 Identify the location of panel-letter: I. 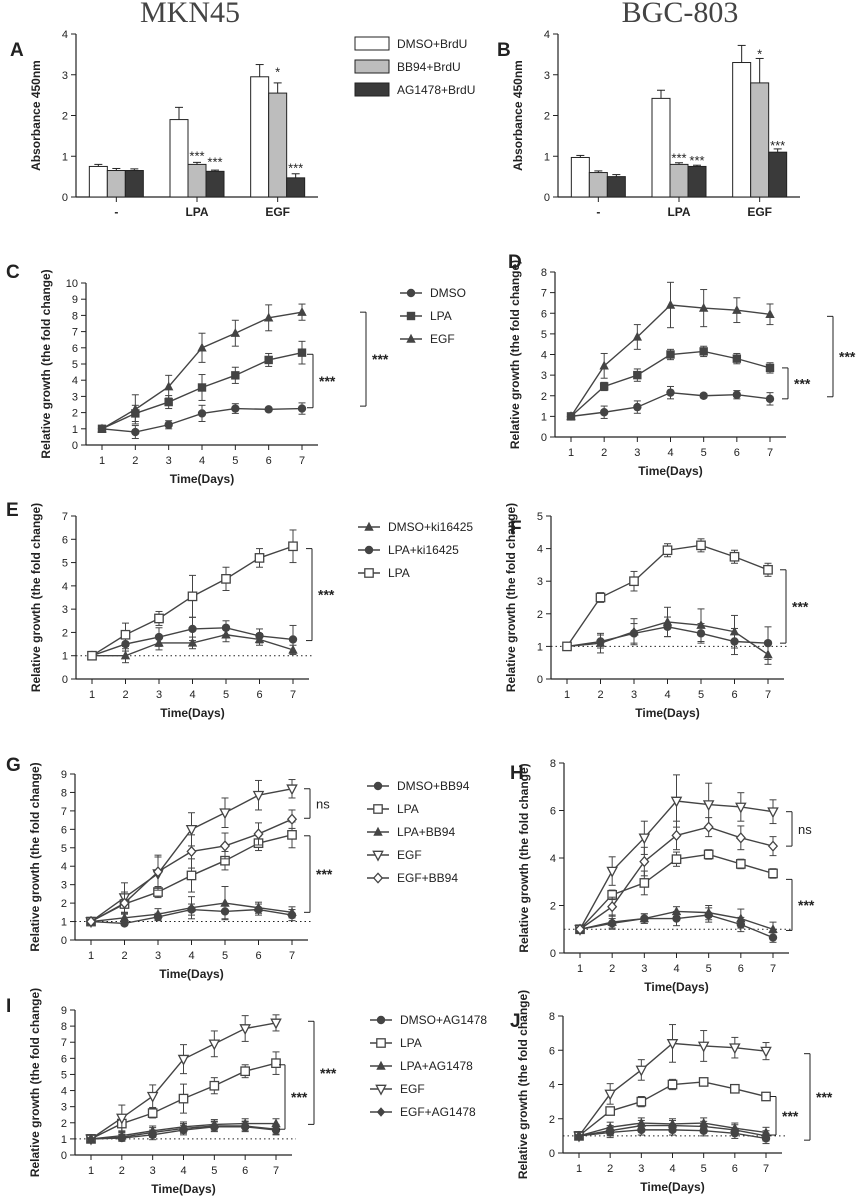
(8, 1006).